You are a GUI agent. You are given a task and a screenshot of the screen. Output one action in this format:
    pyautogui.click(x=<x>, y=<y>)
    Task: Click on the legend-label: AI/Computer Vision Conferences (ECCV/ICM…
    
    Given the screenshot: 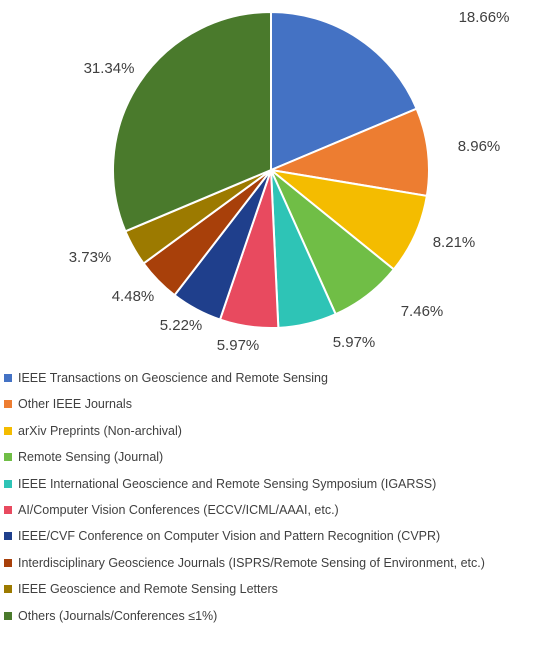 What is the action you would take?
    pyautogui.click(x=178, y=510)
    